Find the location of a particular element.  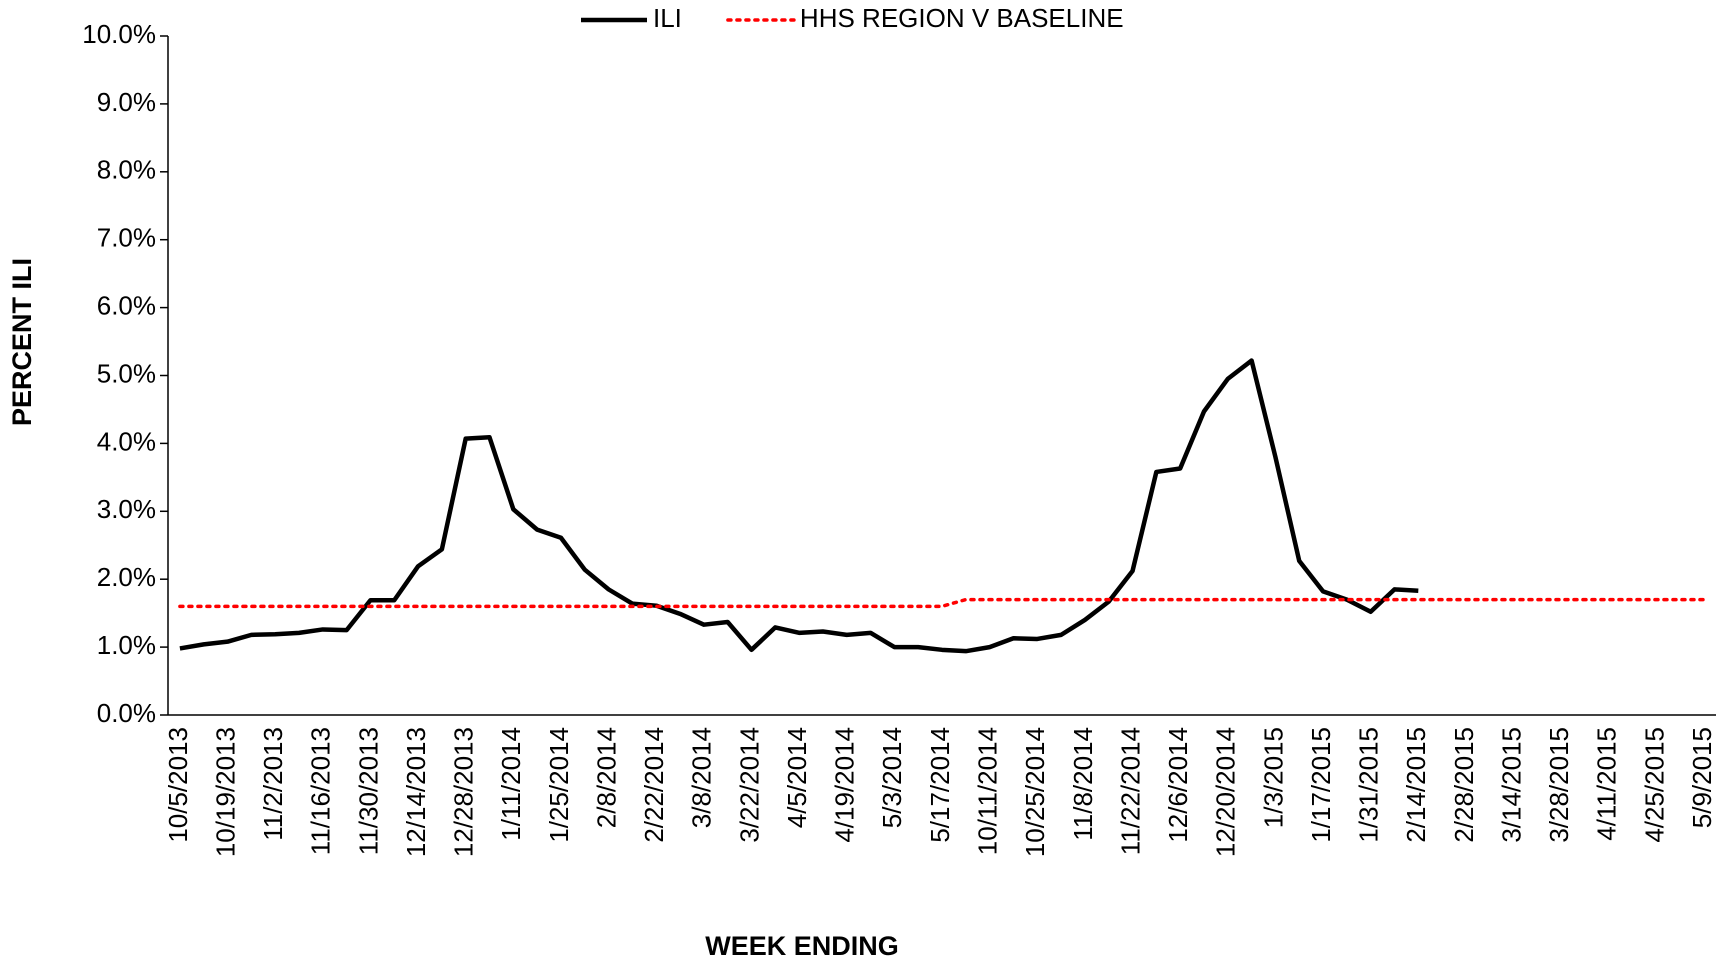

x-tick-label: 10/19/2013 is located at coordinates (225, 792).